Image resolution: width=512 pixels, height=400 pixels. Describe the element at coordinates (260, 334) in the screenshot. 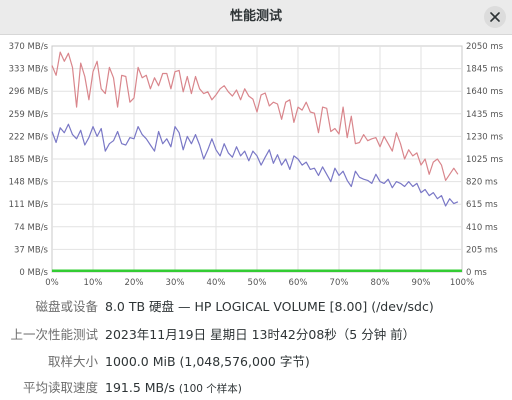

I see `last-benchmark-value: 2023年11月19日 星期日 13时42分08秒（5 分钟 前）` at that location.